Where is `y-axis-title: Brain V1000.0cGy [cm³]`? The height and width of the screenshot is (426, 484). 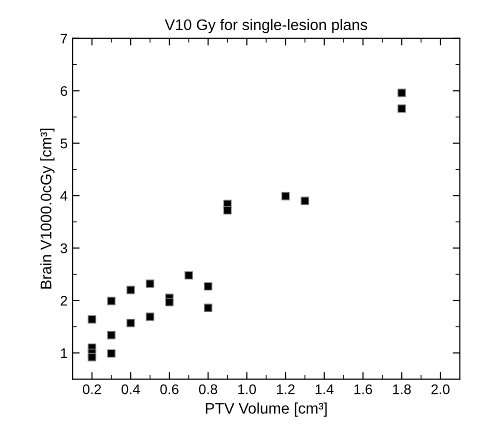
y-axis-title: Brain V1000.0cGy [cm³] is located at coordinates (47, 208).